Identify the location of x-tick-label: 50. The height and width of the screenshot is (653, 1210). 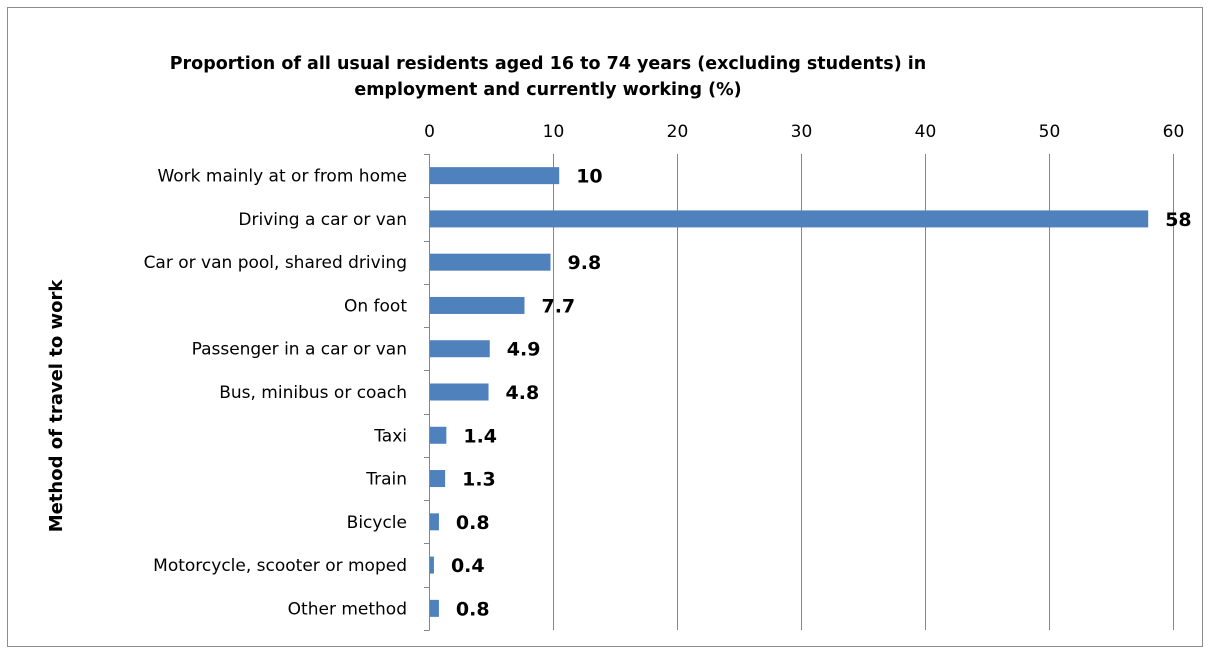
(1050, 132).